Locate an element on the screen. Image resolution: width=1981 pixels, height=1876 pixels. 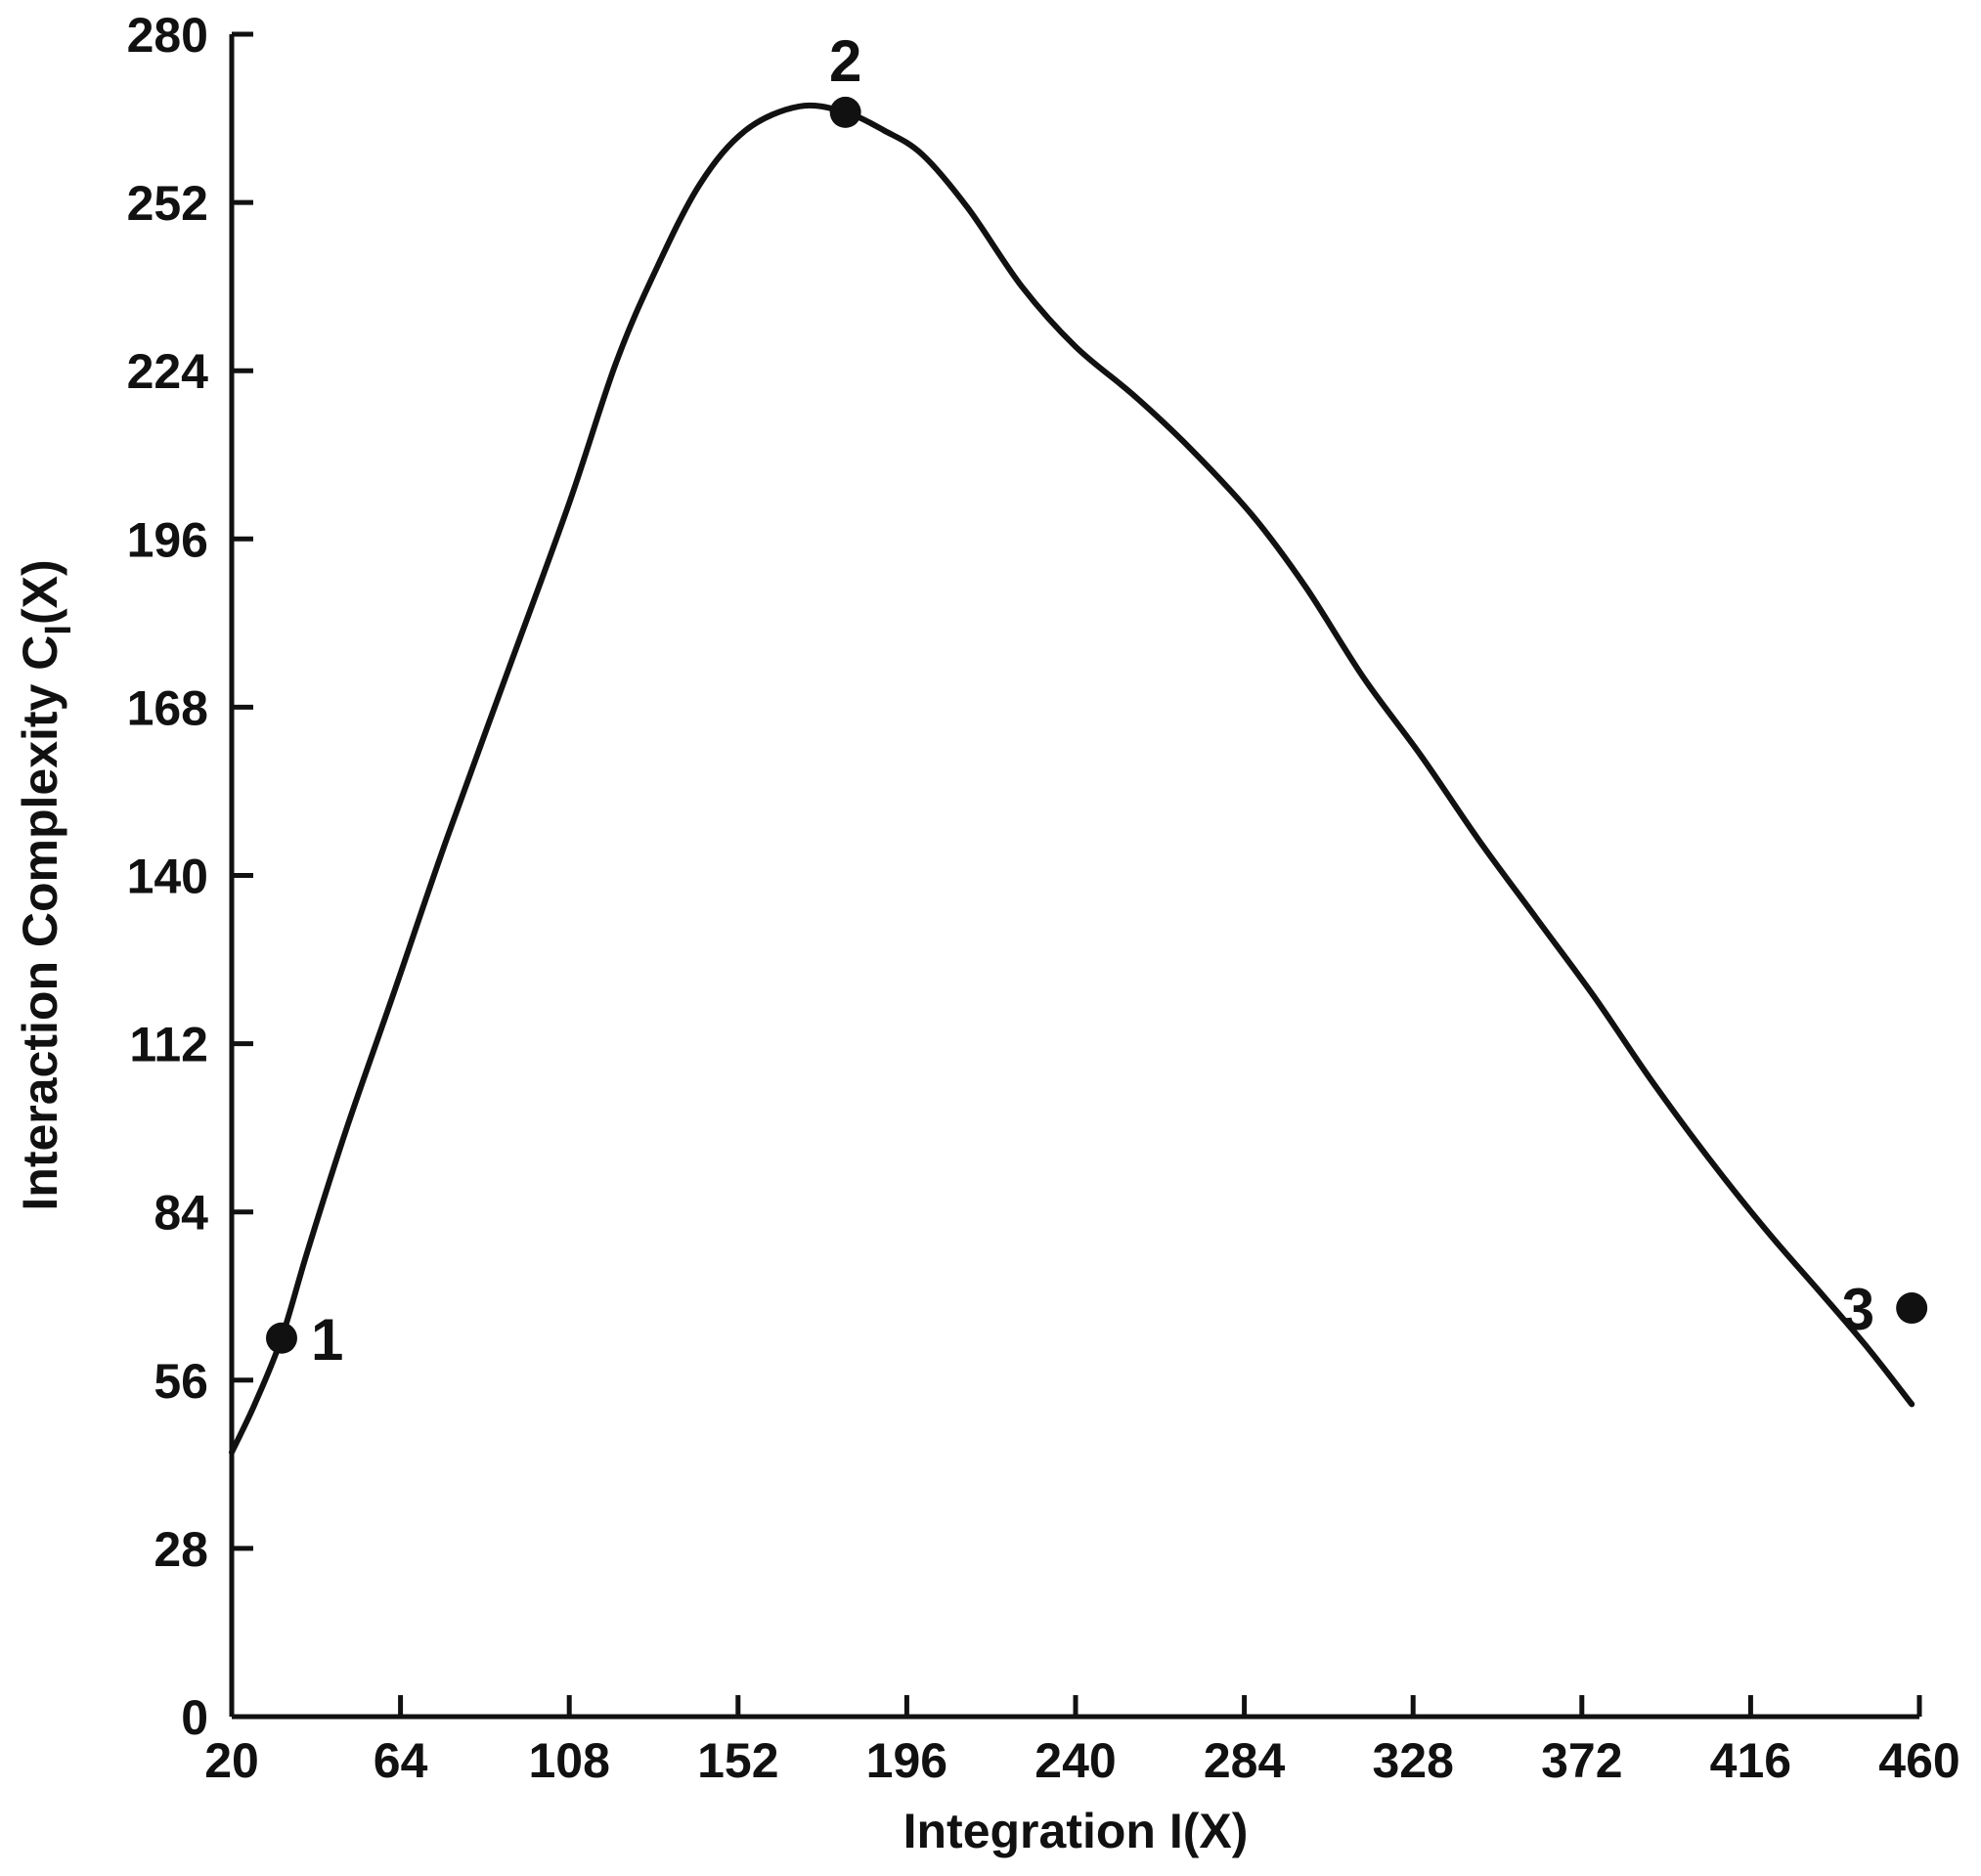
y-tick-label: 168 is located at coordinates (167, 707).